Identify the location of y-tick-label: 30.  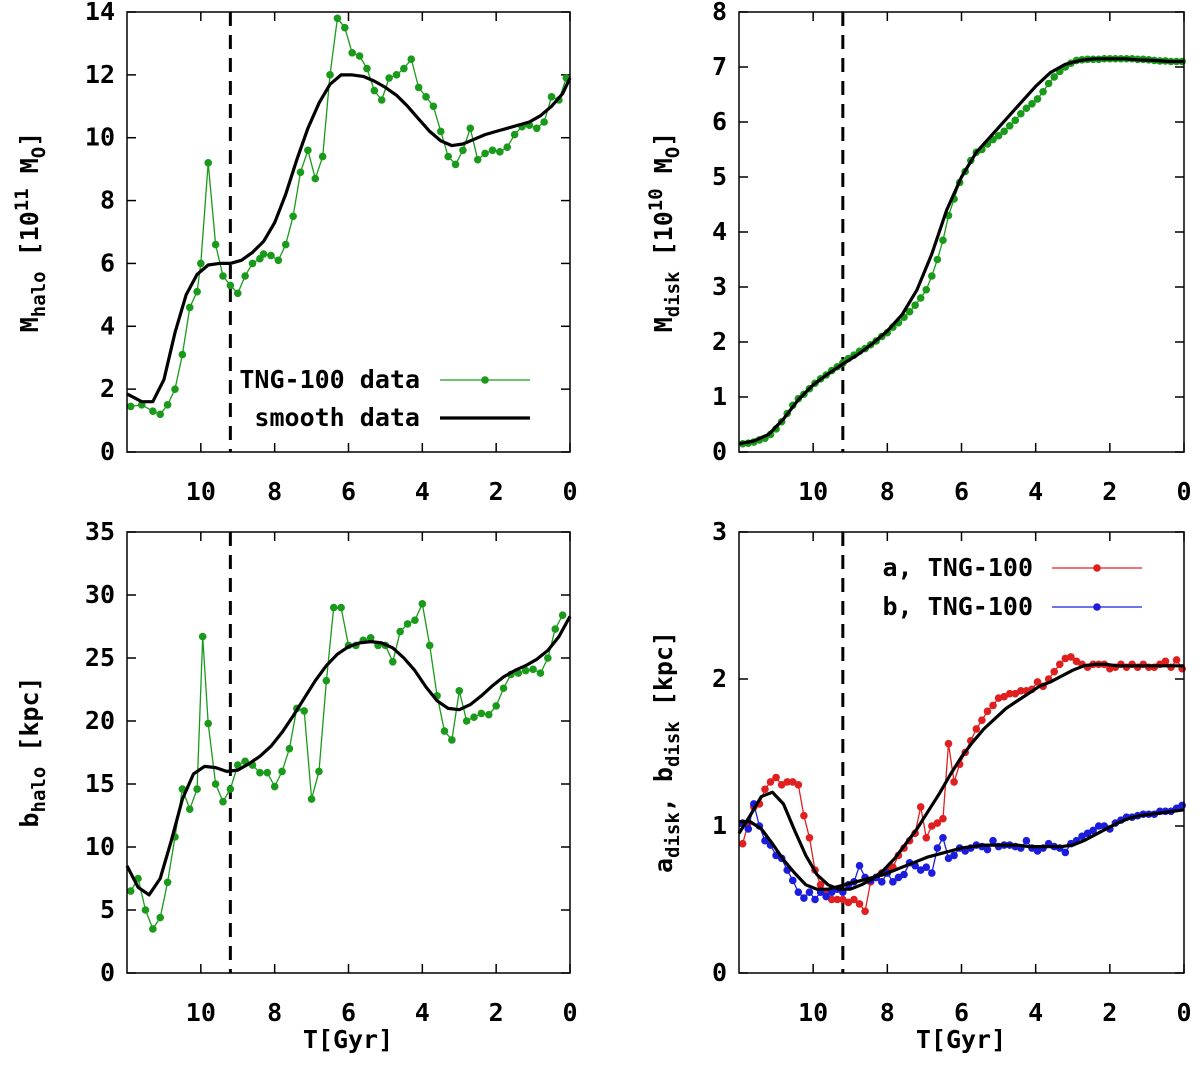
(100, 594).